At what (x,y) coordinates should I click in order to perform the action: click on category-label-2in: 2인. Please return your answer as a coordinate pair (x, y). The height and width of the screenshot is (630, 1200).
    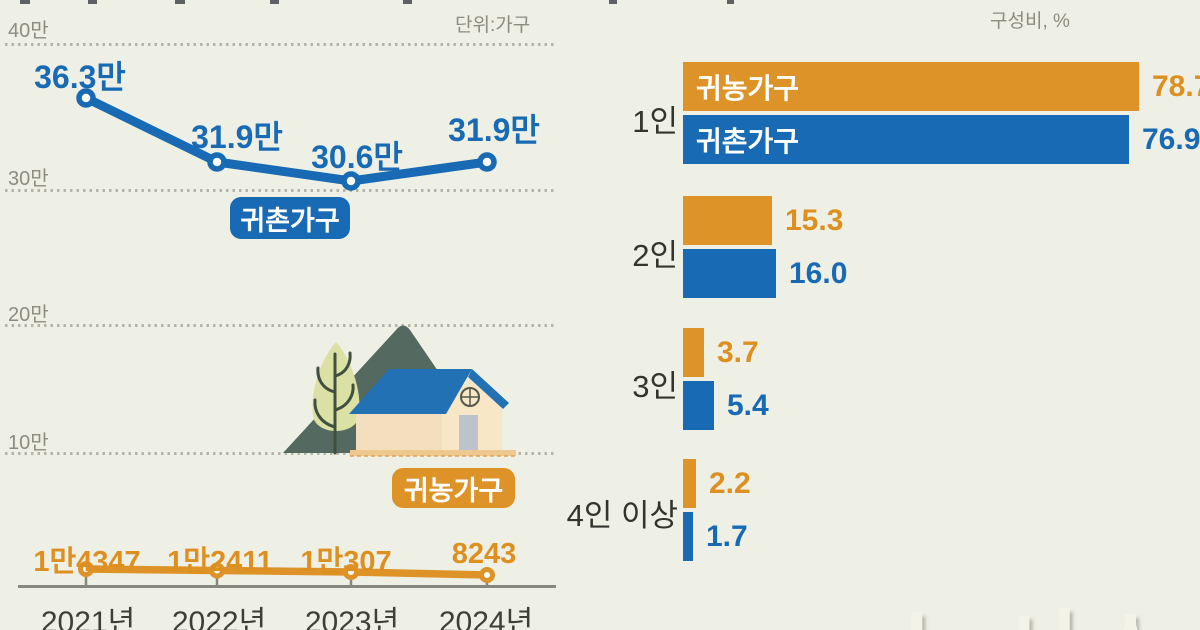
    Looking at the image, I should click on (655, 255).